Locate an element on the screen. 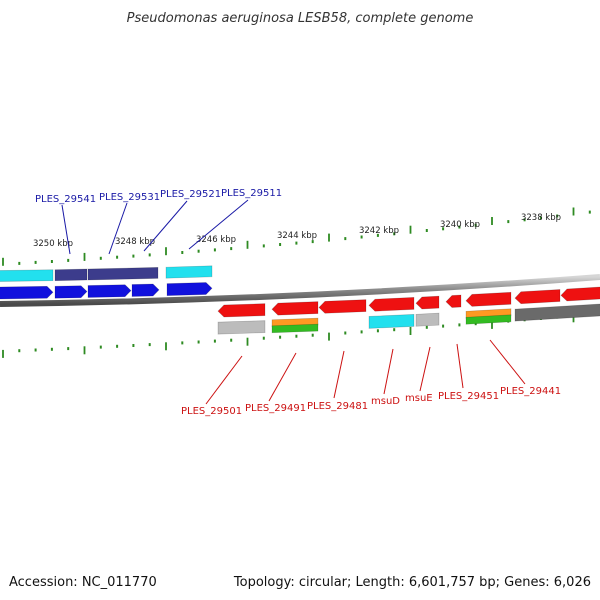 This screenshot has height=600, width=600. gene-label-ples-29441: PLES_29441 is located at coordinates (530, 391).